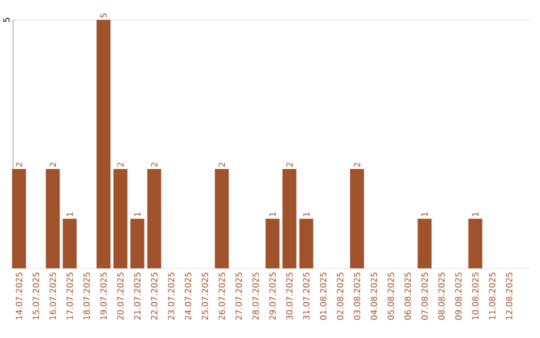 The image size is (540, 338). What do you see at coordinates (222, 296) in the screenshot?
I see `x-tick-label: 26.07.2025` at bounding box center [222, 296].